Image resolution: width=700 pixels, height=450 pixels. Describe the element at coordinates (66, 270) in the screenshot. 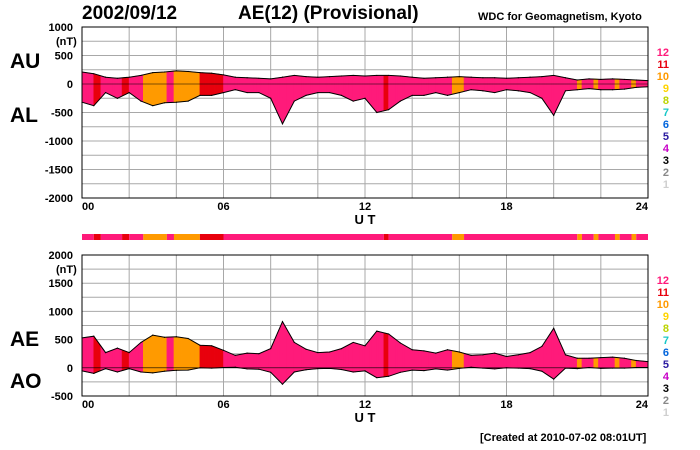

I see `y-axis-unit: (nT)` at that location.